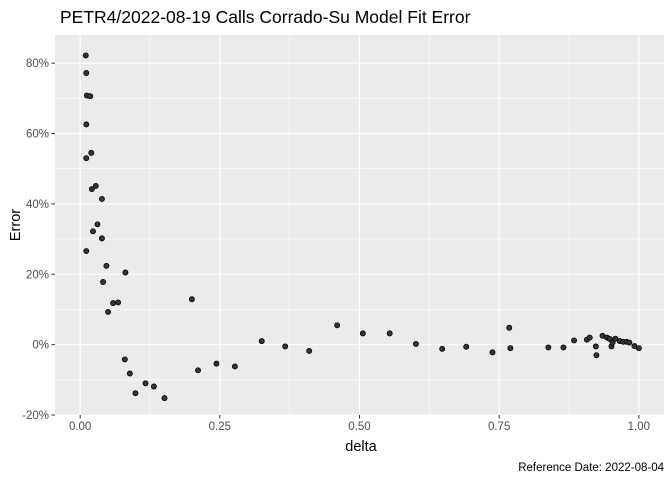  What do you see at coordinates (591, 468) in the screenshot?
I see `reference-date-caption: Reference Date: 2022-08-04` at bounding box center [591, 468].